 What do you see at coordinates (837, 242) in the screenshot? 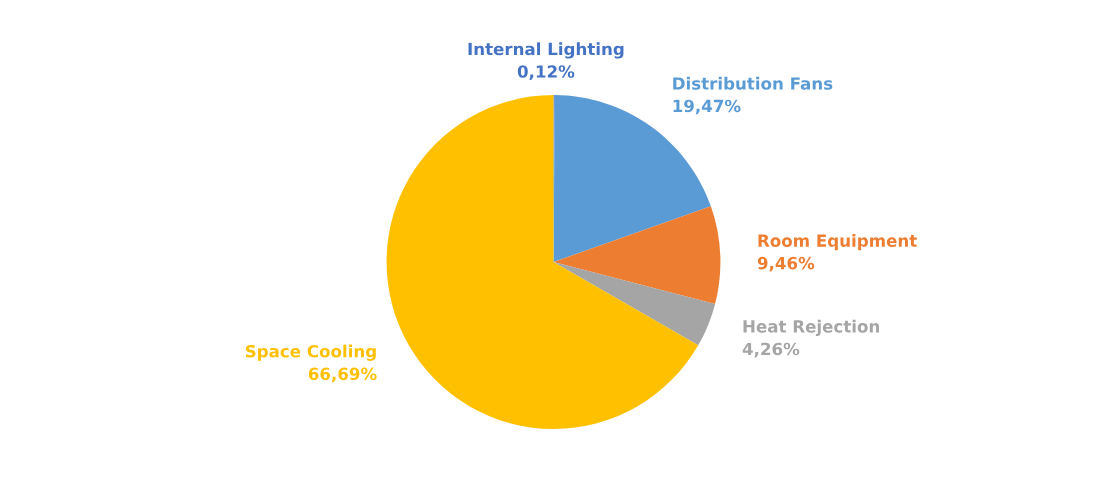
I see `slice-label: Room Equipment` at bounding box center [837, 242].